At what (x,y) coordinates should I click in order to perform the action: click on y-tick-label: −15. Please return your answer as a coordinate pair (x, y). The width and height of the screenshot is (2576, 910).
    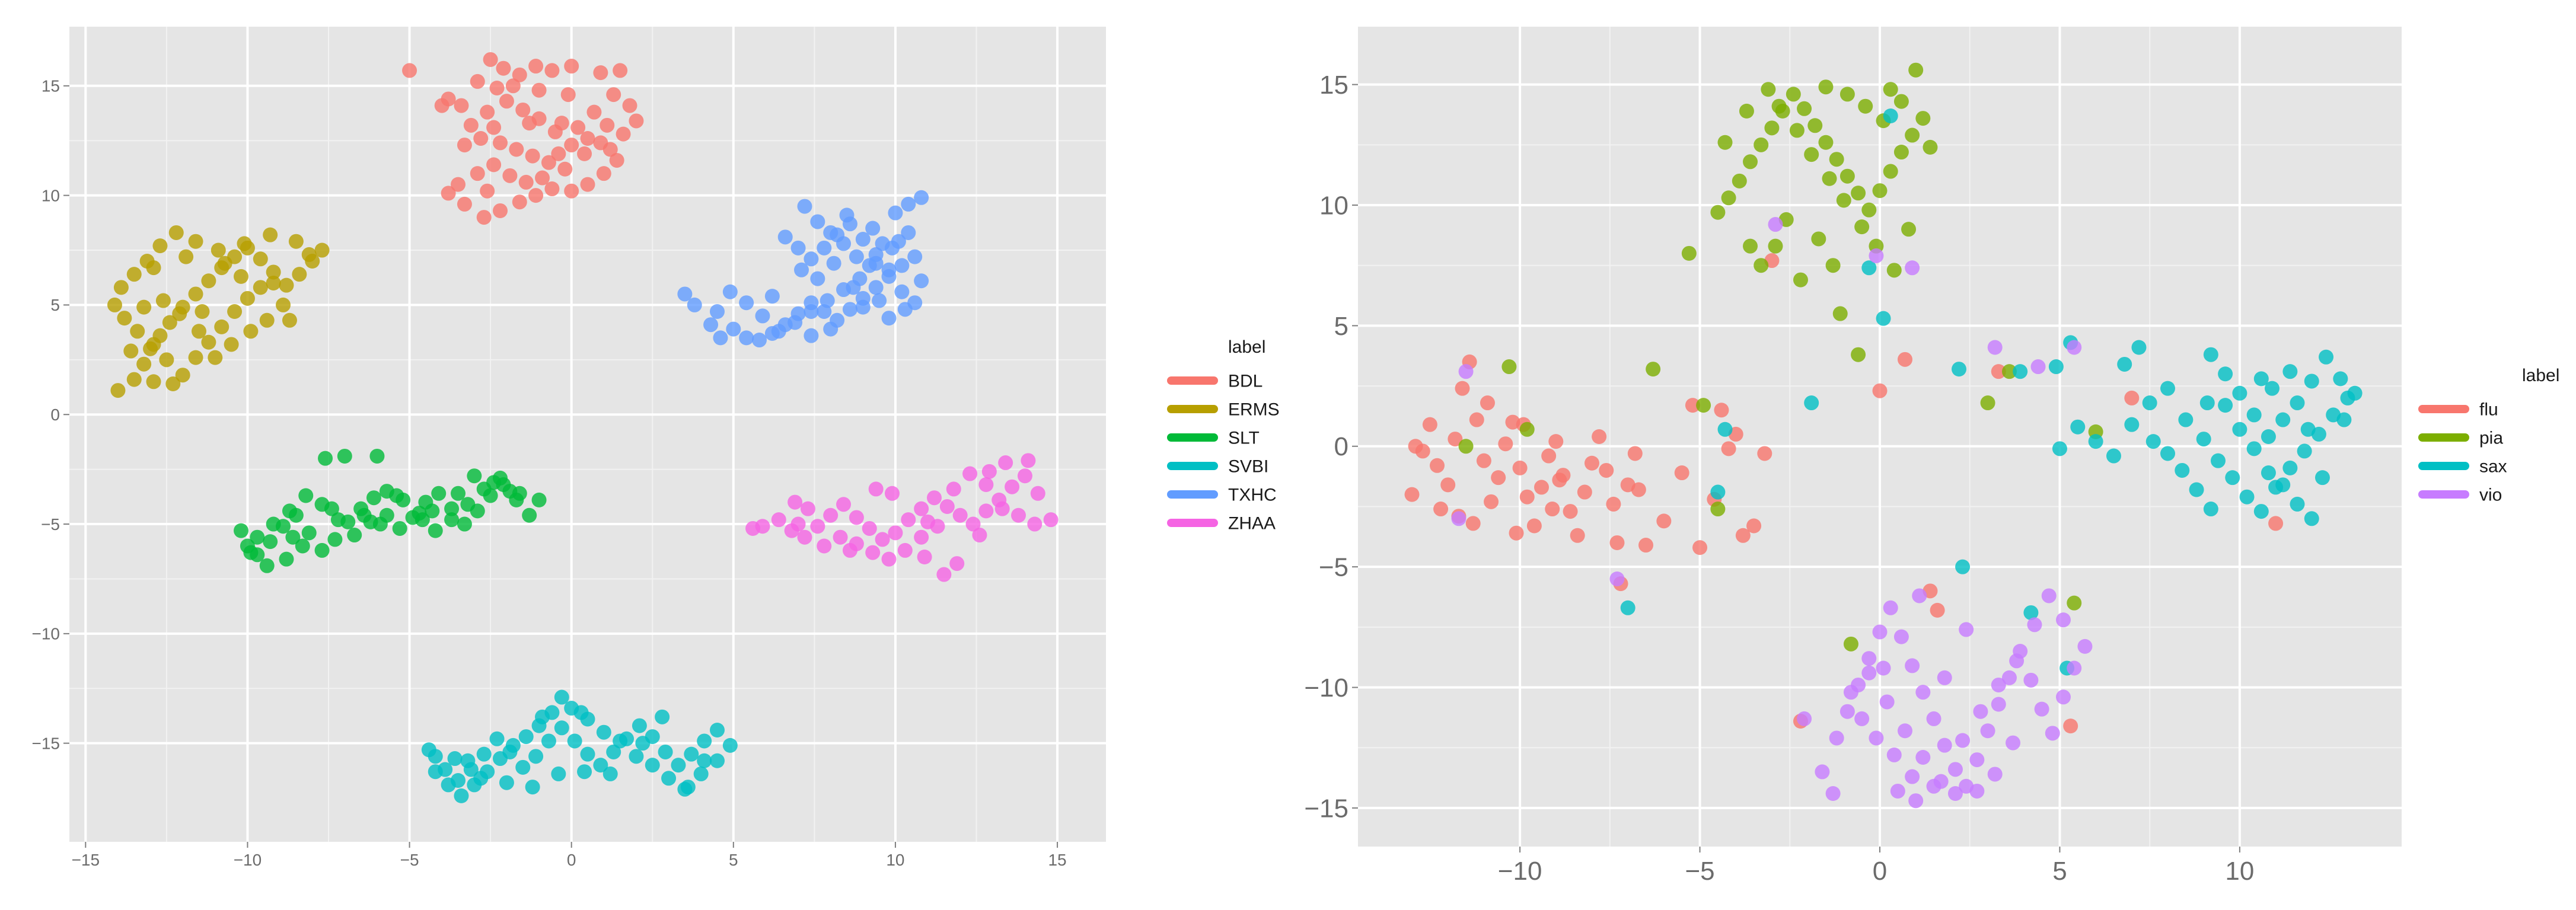
    Looking at the image, I should click on (1326, 808).